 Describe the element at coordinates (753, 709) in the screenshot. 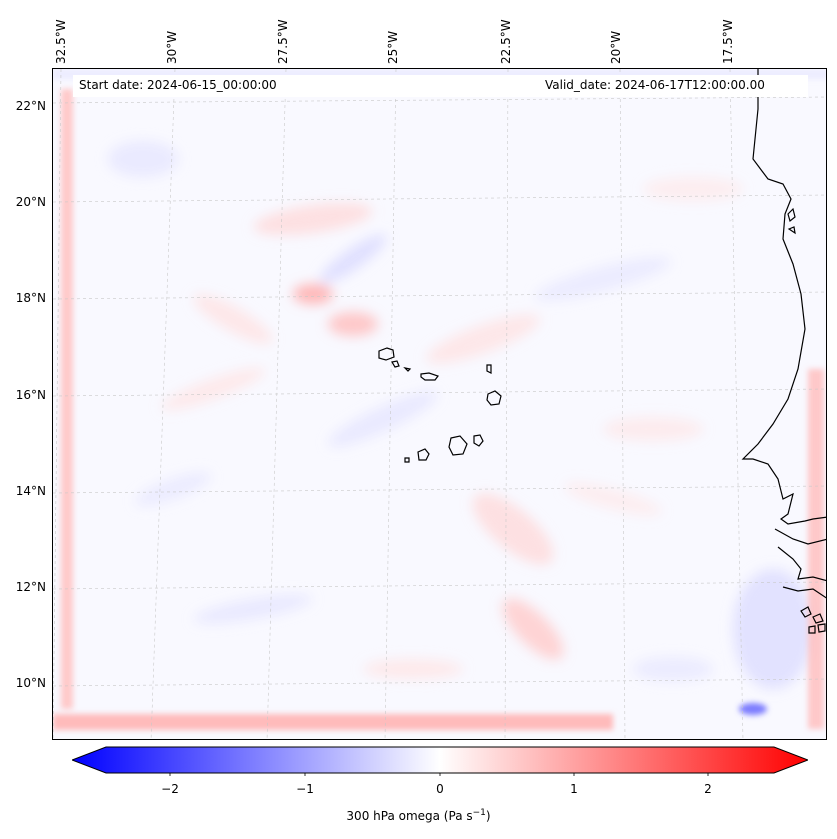

I see `strong-ascent-spot` at that location.